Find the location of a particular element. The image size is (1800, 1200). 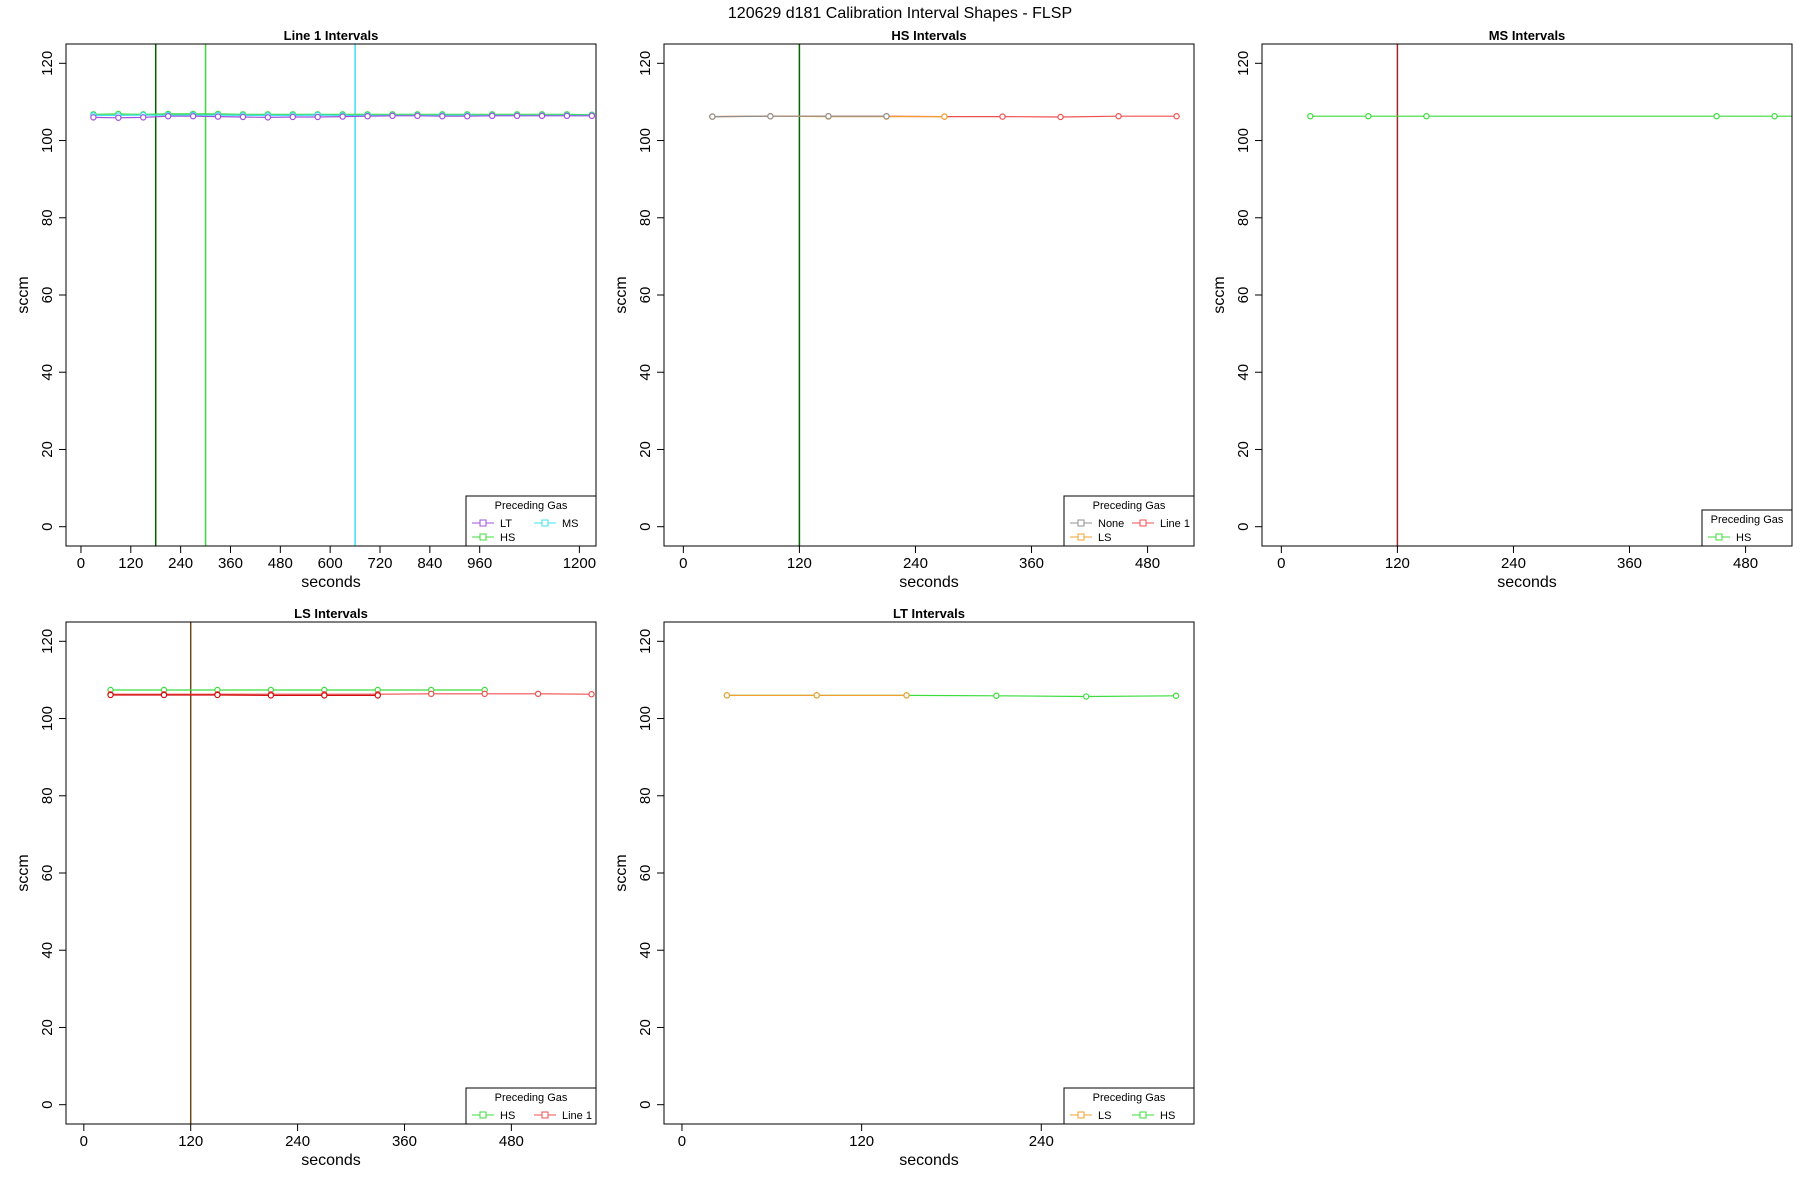

chart-title: LT Intervals is located at coordinates (929, 613).